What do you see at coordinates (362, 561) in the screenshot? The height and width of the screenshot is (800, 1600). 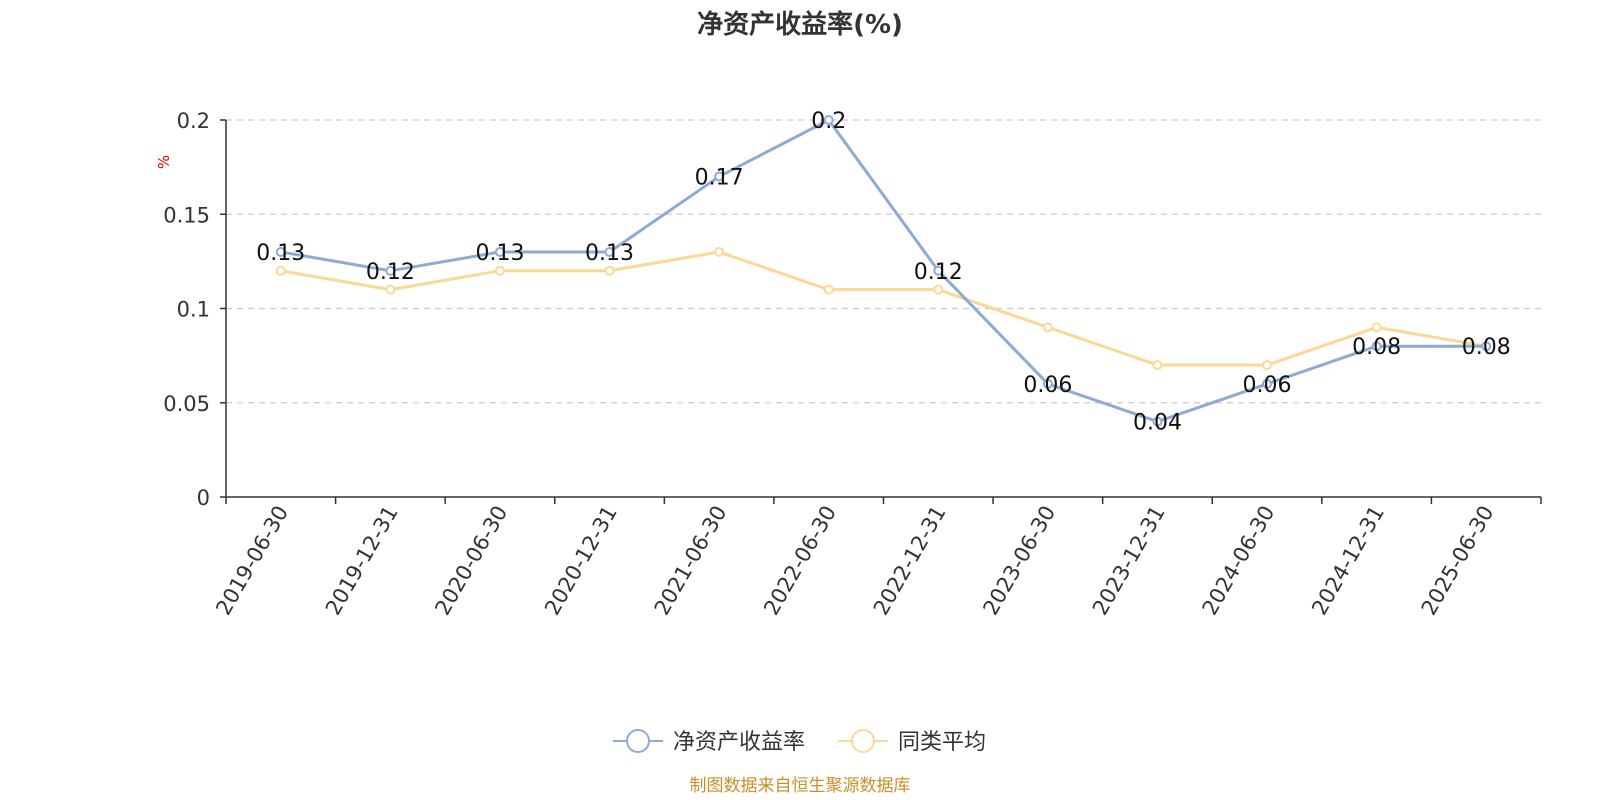 I see `x-tick-label: 2019-12-31` at bounding box center [362, 561].